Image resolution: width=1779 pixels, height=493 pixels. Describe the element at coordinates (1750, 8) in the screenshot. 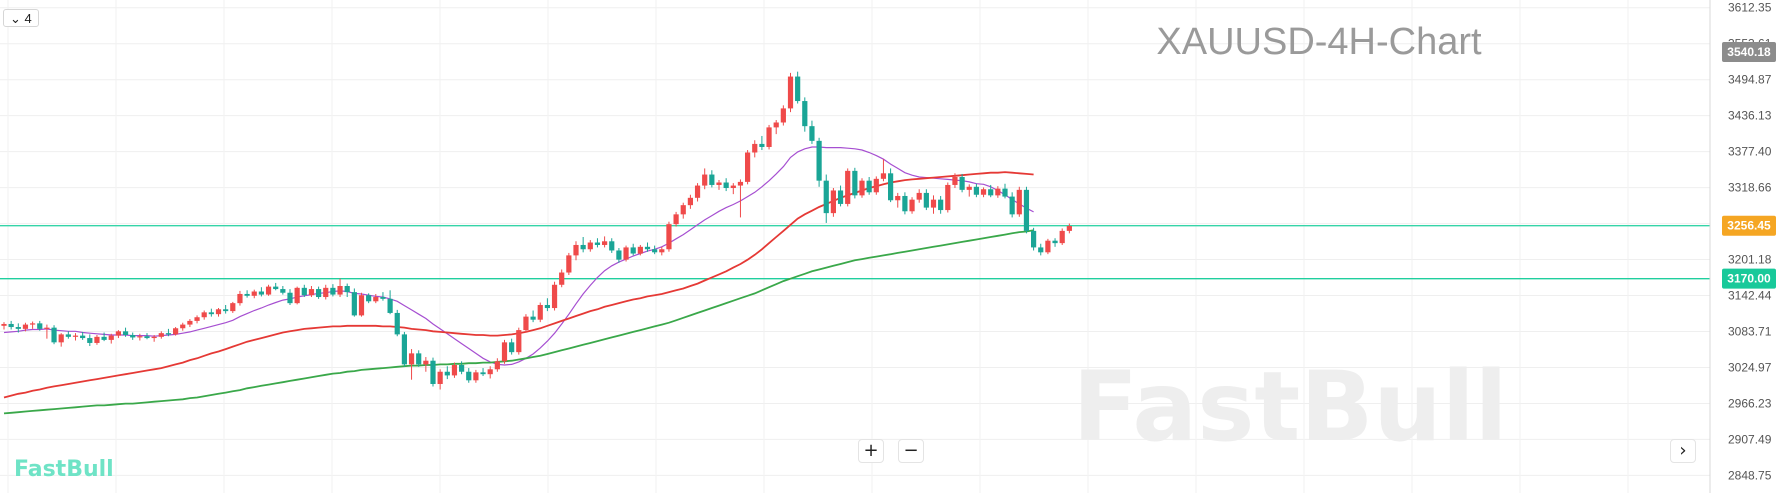

I see `y-tick-label: 3612.35` at that location.